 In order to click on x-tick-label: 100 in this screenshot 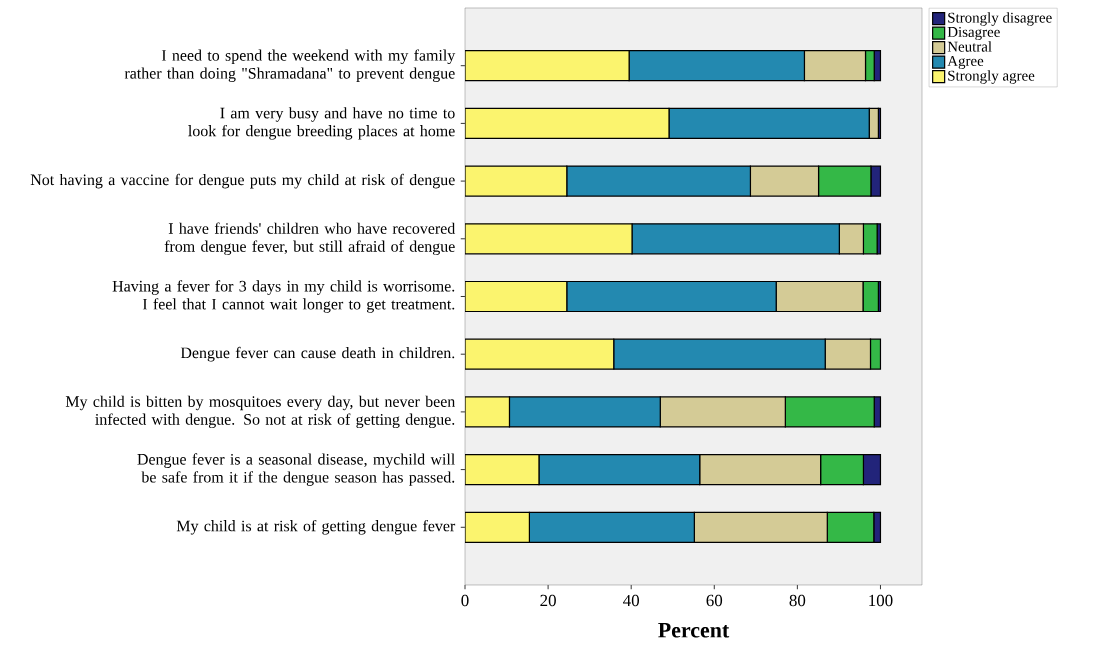, I will do `click(881, 600)`.